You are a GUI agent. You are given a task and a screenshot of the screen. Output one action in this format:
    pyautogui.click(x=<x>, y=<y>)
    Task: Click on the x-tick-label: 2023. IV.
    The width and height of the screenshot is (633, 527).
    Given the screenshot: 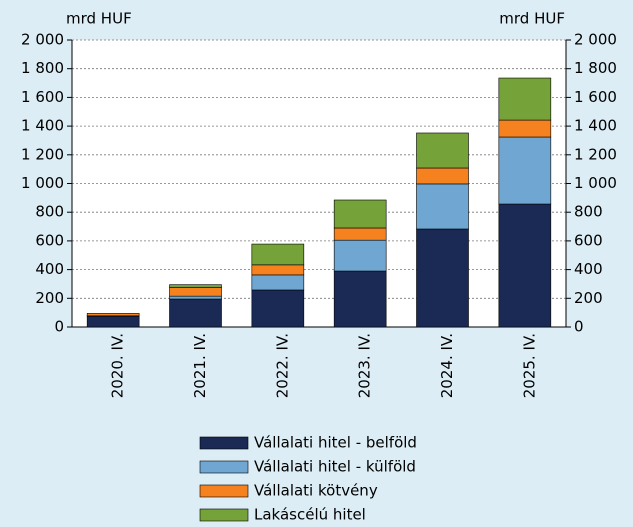 What is the action you would take?
    pyautogui.click(x=365, y=365)
    